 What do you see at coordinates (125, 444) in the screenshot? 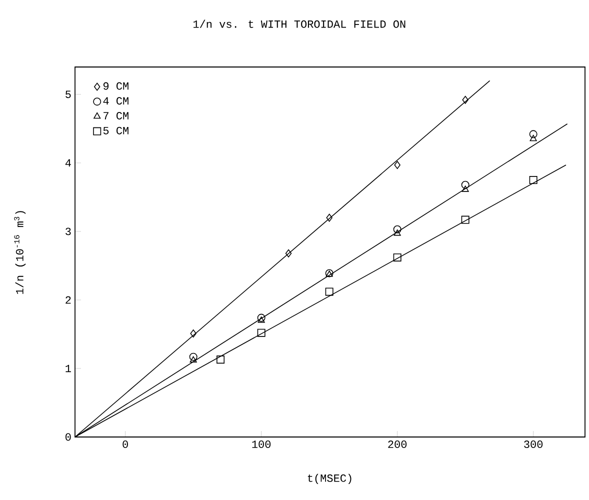
I see `x-tick-label: 0` at bounding box center [125, 444].